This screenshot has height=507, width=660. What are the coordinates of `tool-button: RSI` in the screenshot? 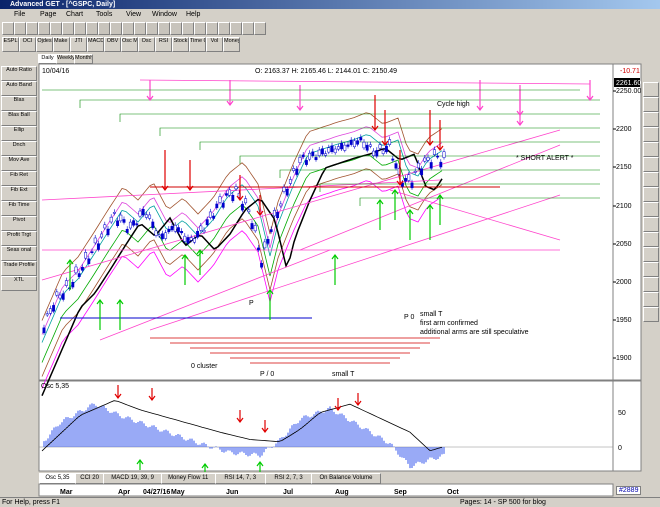 It's located at (163, 44).